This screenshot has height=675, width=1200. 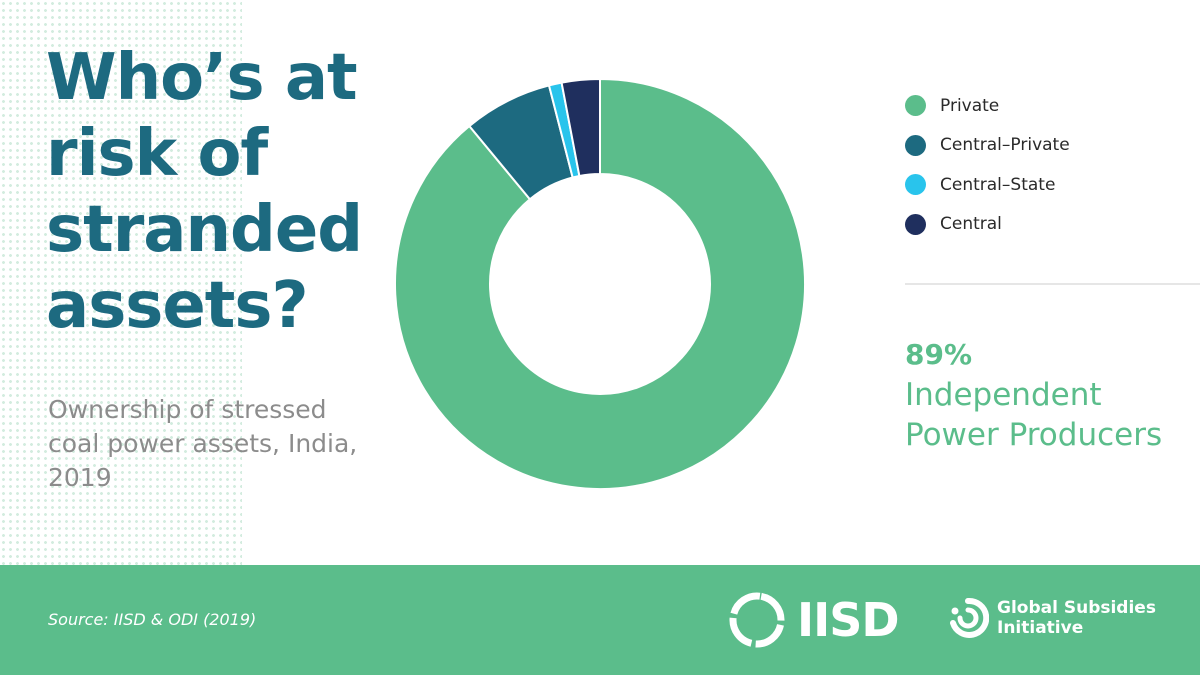 I want to click on callout-label: Independent Power Producers, so click(x=1034, y=415).